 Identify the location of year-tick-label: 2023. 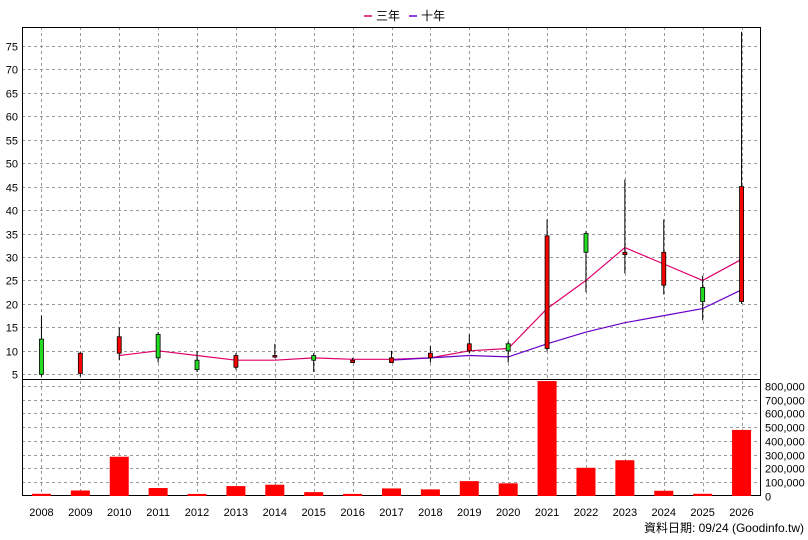
(625, 513).